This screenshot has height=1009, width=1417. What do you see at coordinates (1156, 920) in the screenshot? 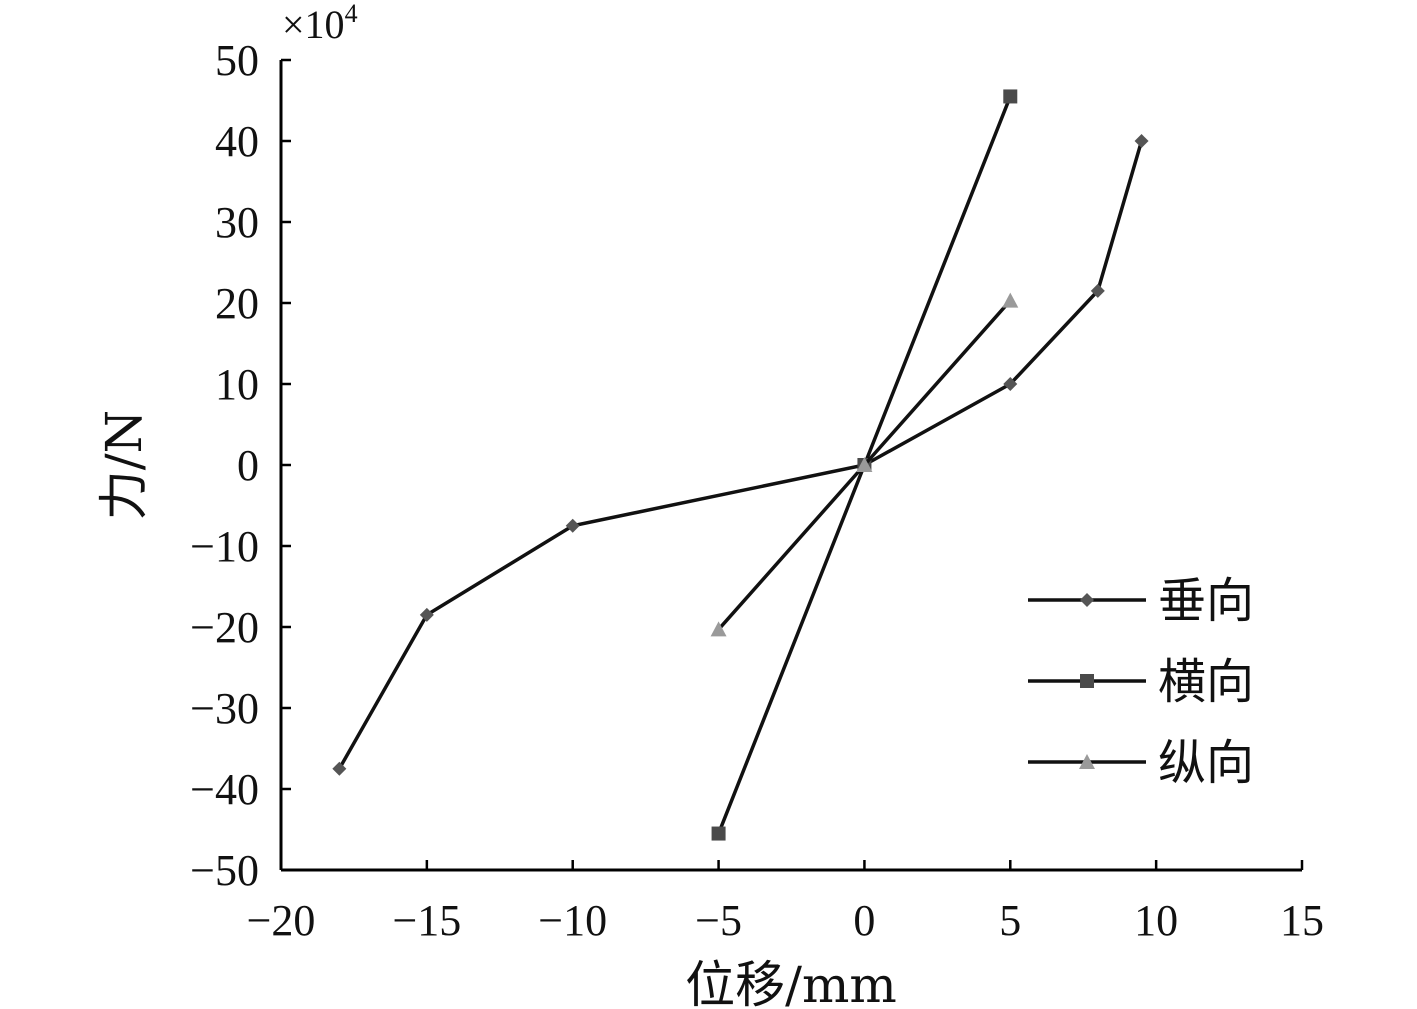
I see `x-tick-label: 10` at bounding box center [1156, 920].